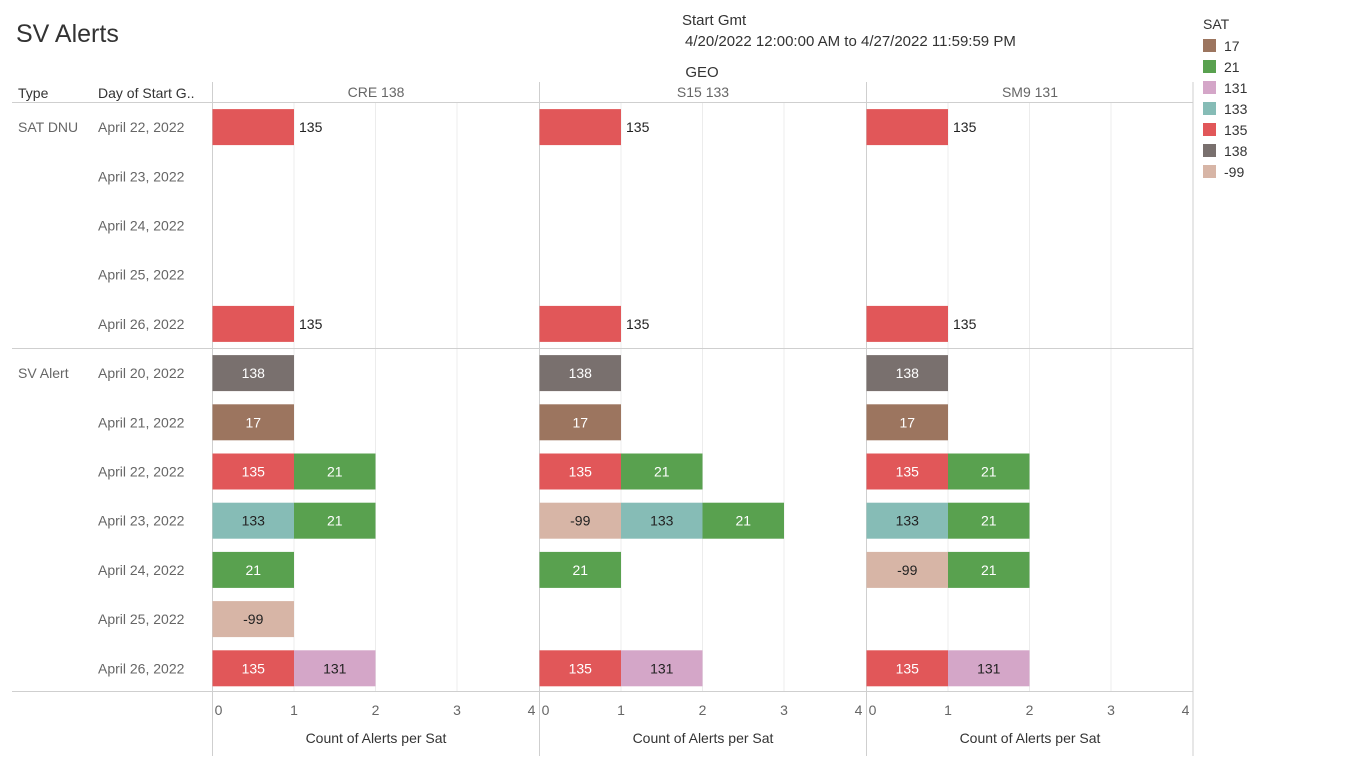  What do you see at coordinates (1030, 92) in the screenshot?
I see `panel-header: SM9 131` at bounding box center [1030, 92].